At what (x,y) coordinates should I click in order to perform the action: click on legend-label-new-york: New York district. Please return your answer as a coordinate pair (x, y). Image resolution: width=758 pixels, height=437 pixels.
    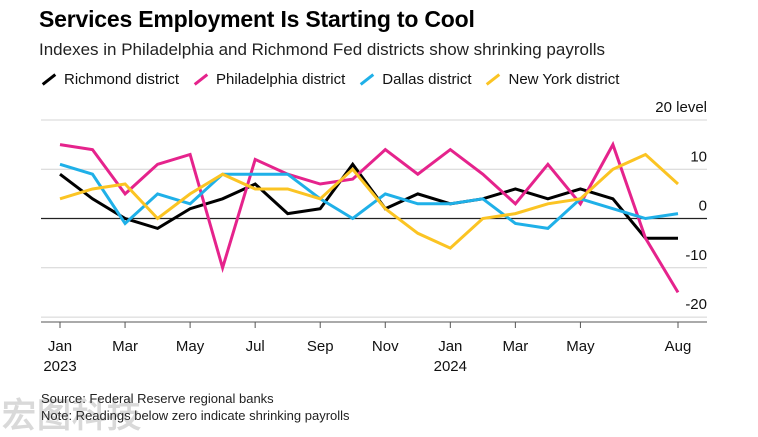
    Looking at the image, I should click on (564, 79).